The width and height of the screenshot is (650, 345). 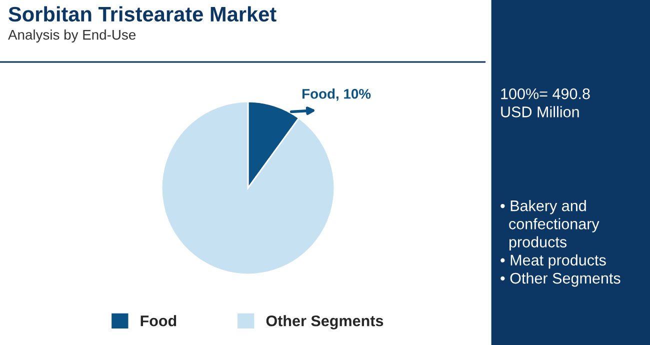 I want to click on data-label: Food, 10%, so click(x=336, y=94).